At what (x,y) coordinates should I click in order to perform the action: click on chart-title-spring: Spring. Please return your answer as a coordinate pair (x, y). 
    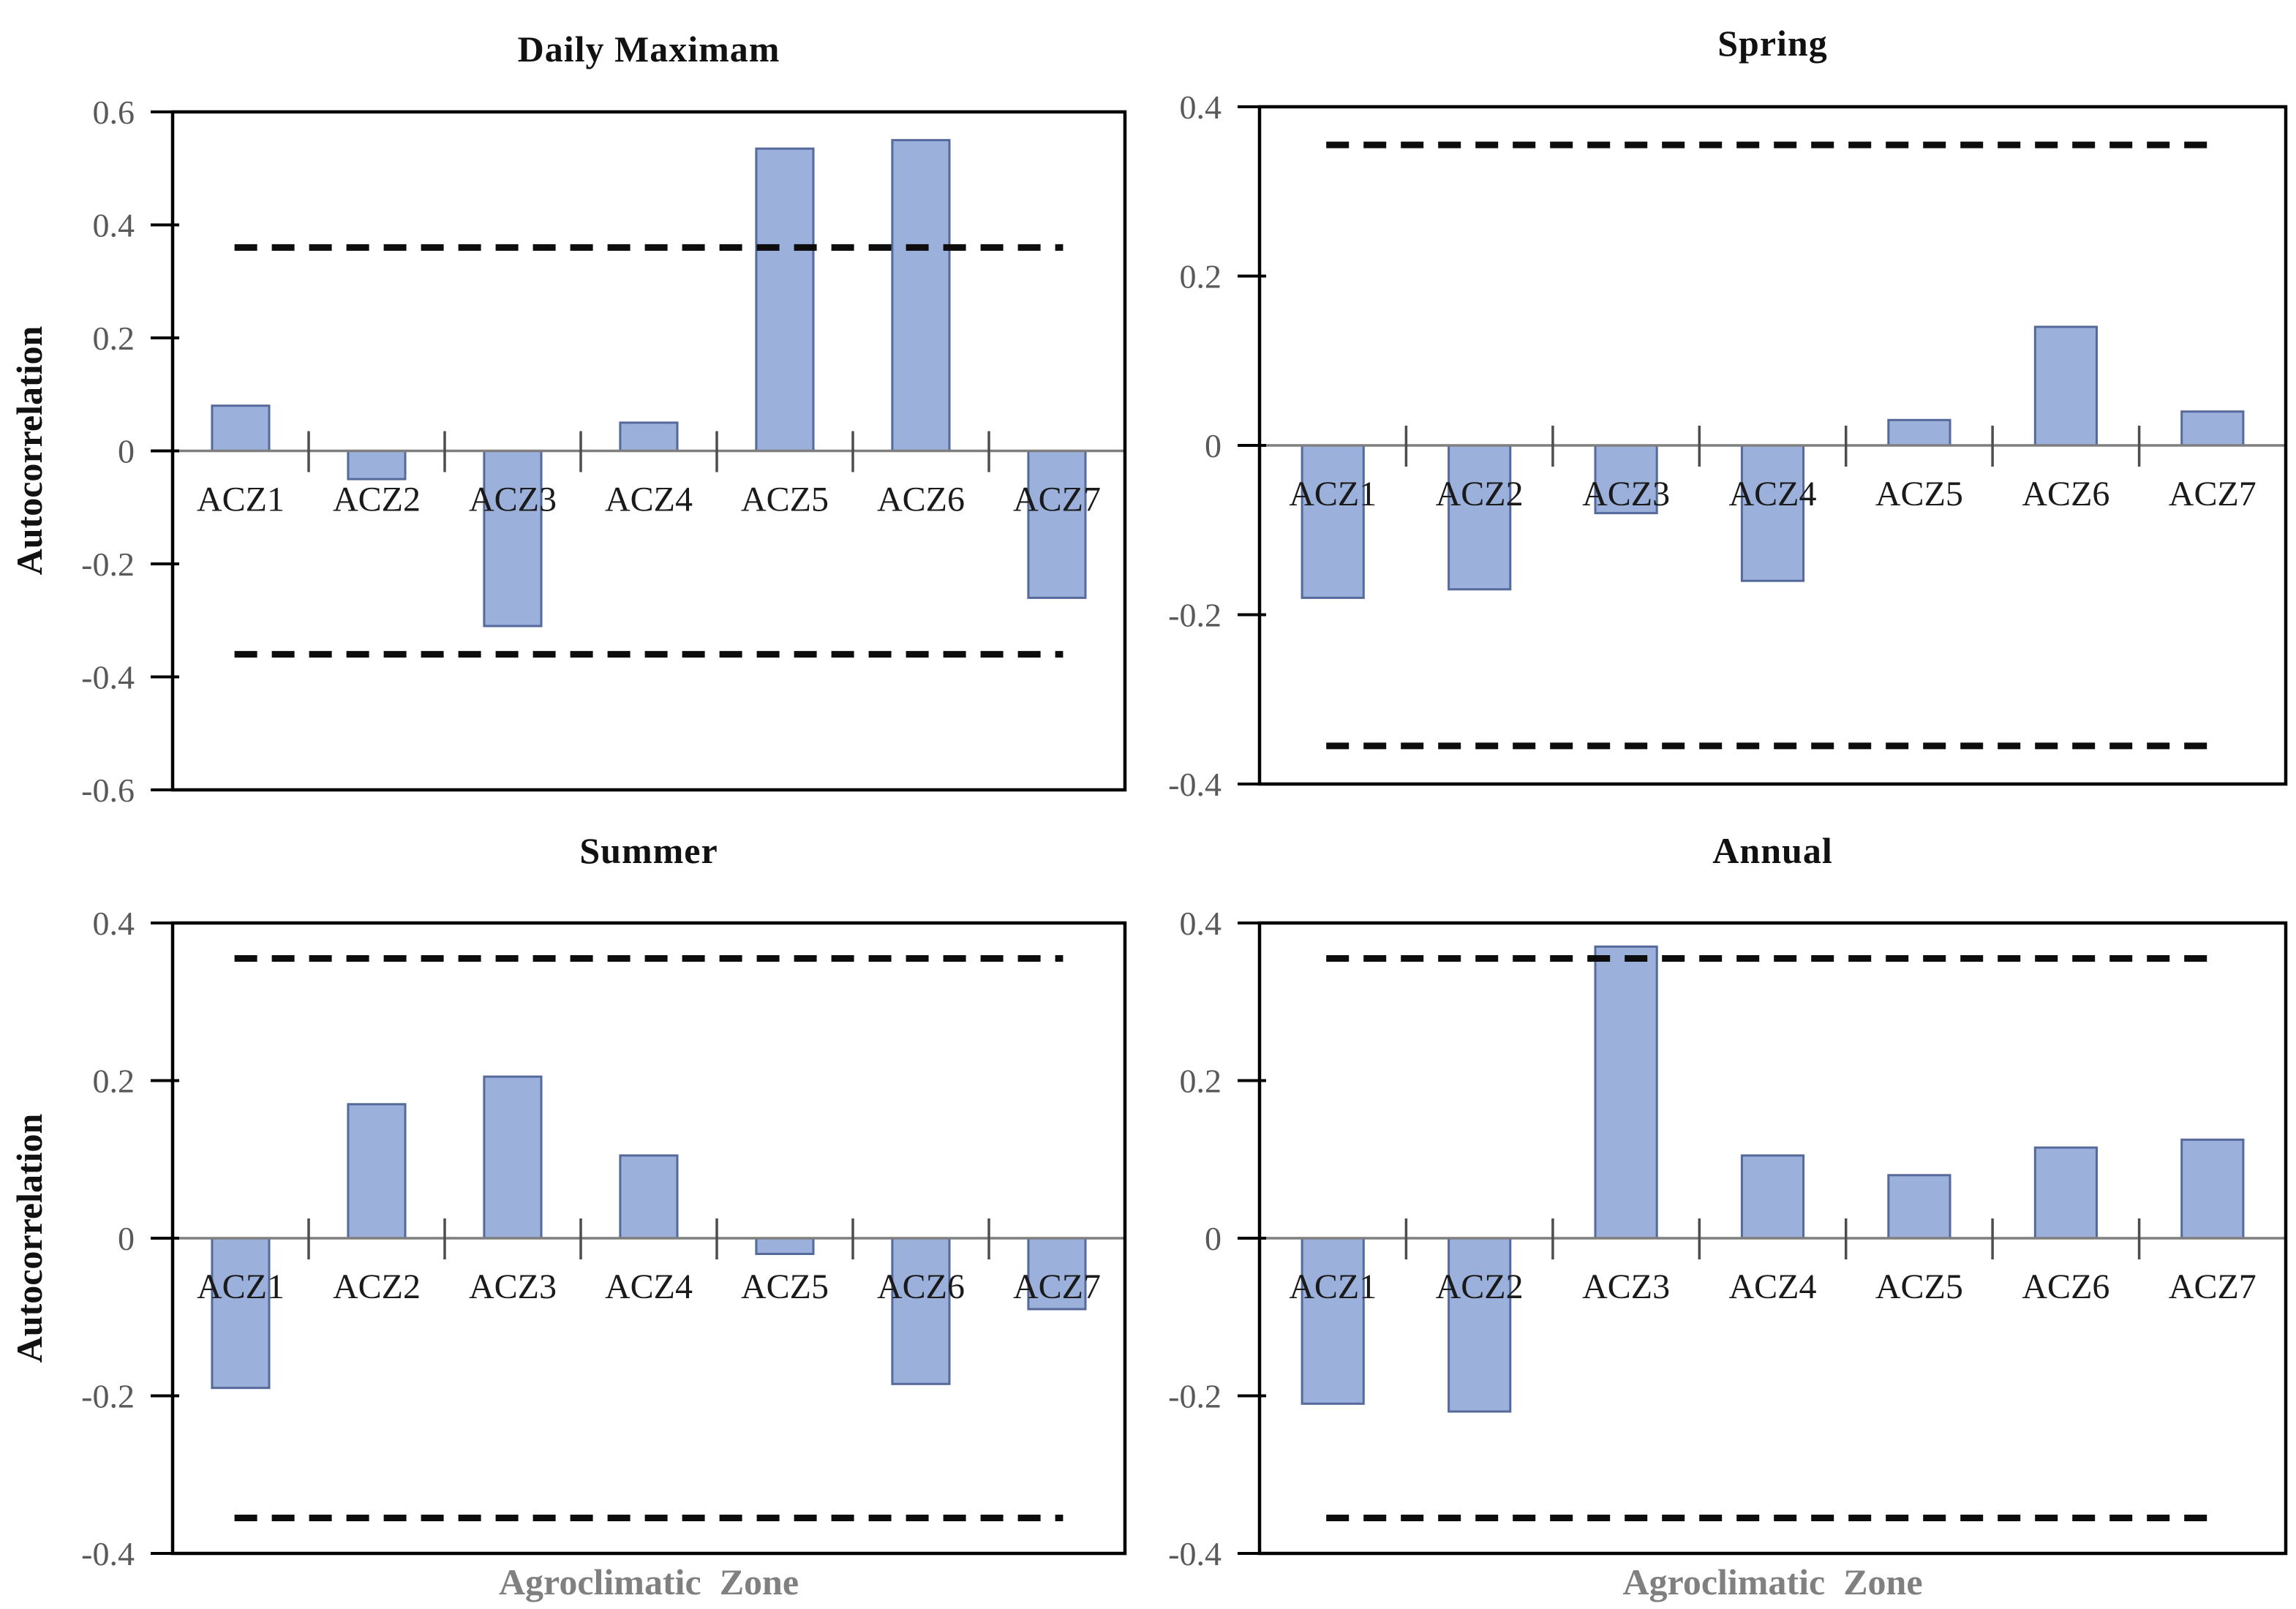
    Looking at the image, I should click on (1772, 43).